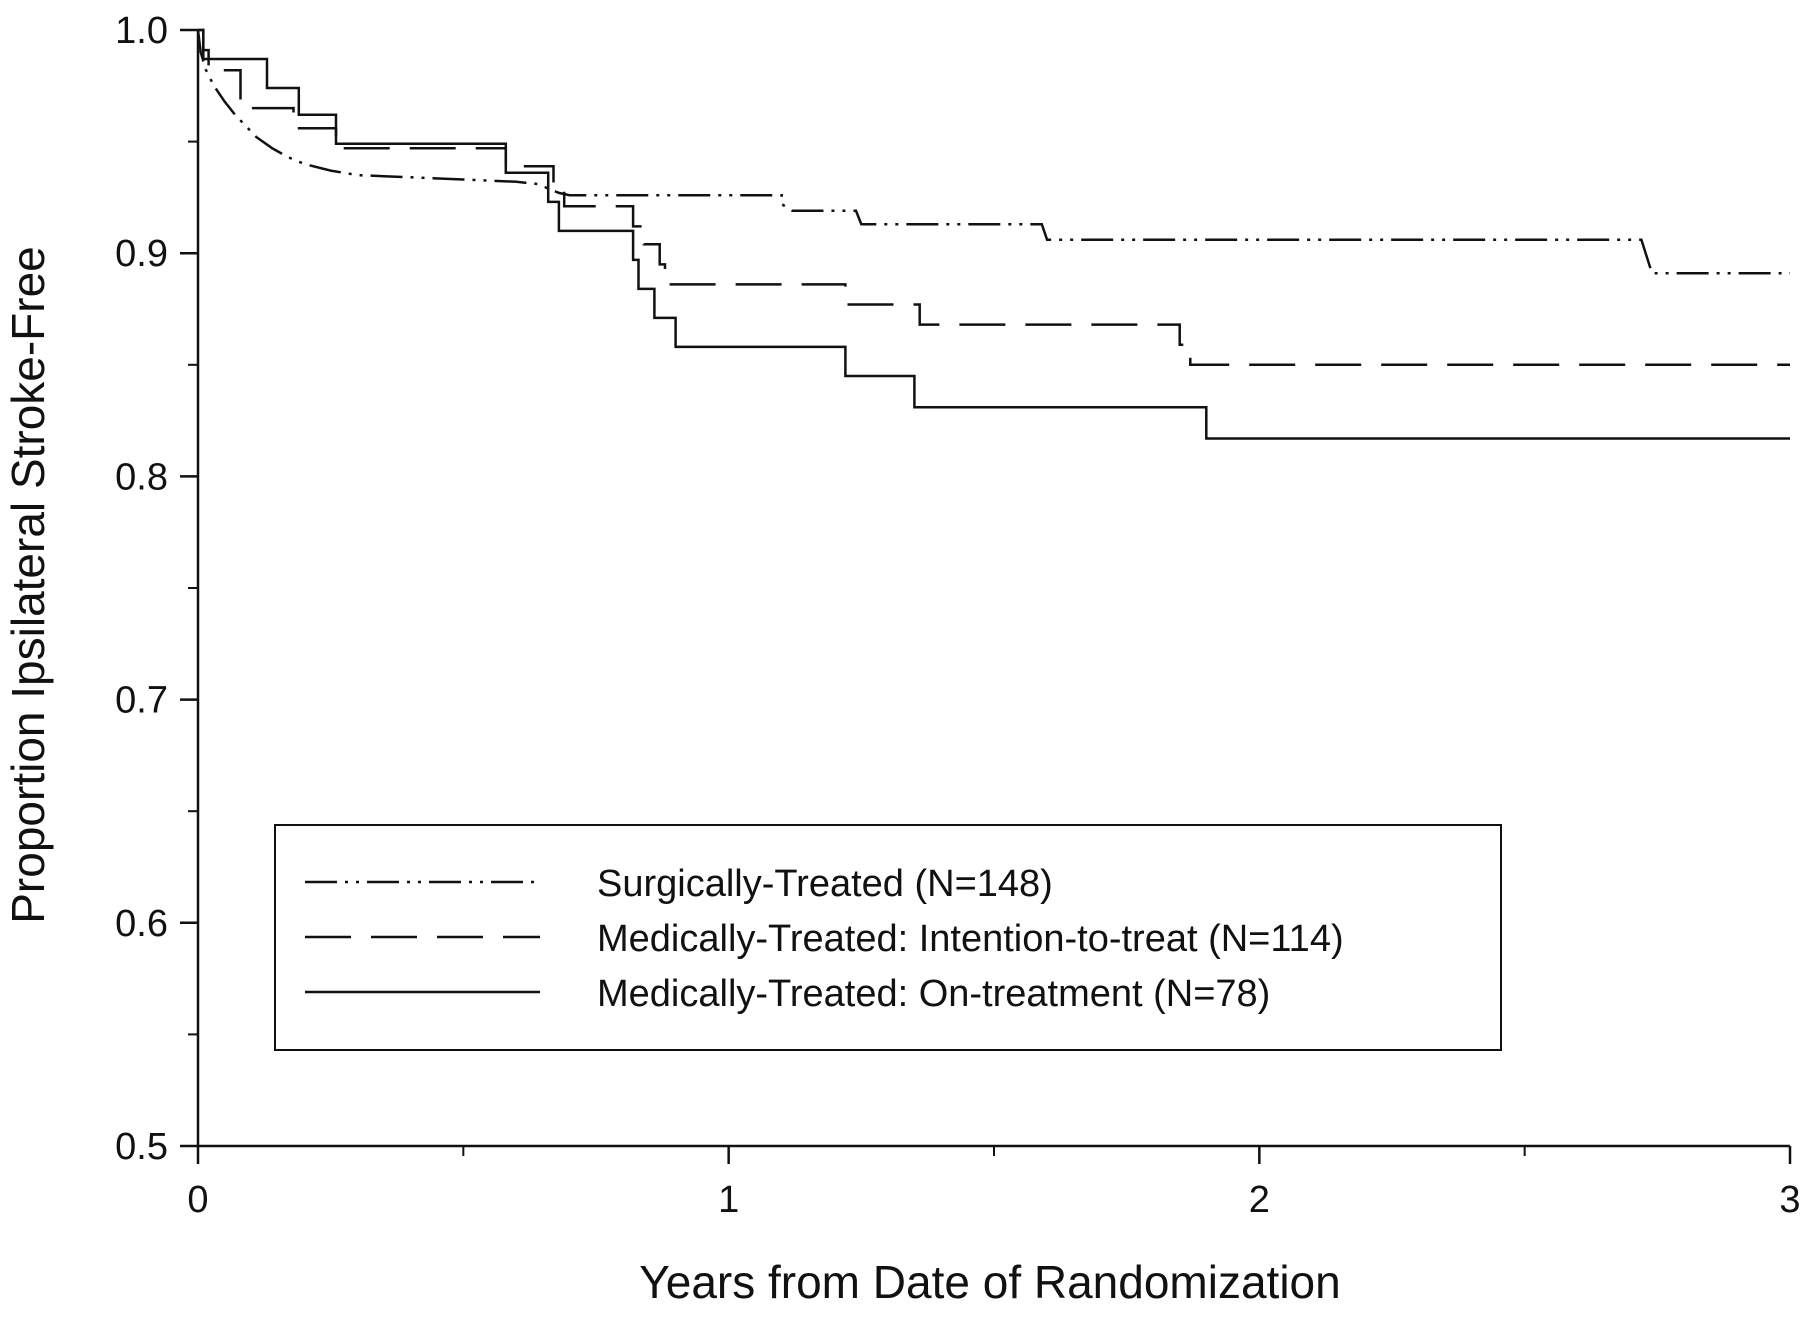 The image size is (1800, 1323). Describe the element at coordinates (141, 701) in the screenshot. I see `y-tick-label: 0.7` at that location.